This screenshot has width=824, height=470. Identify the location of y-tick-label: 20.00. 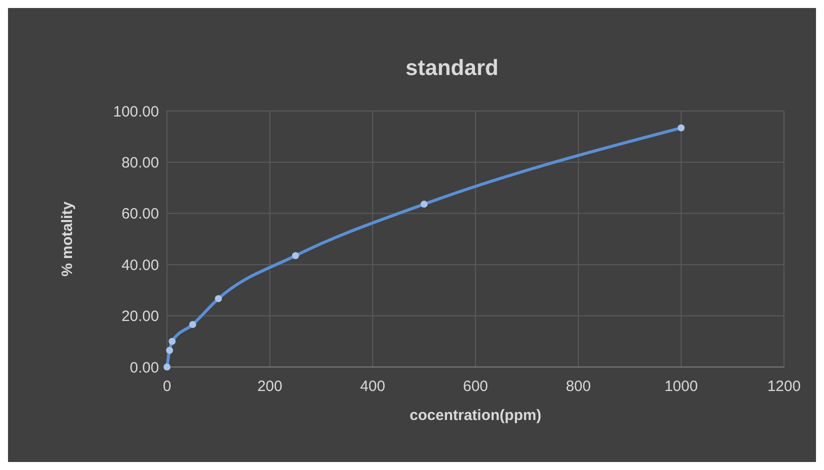
(140, 317).